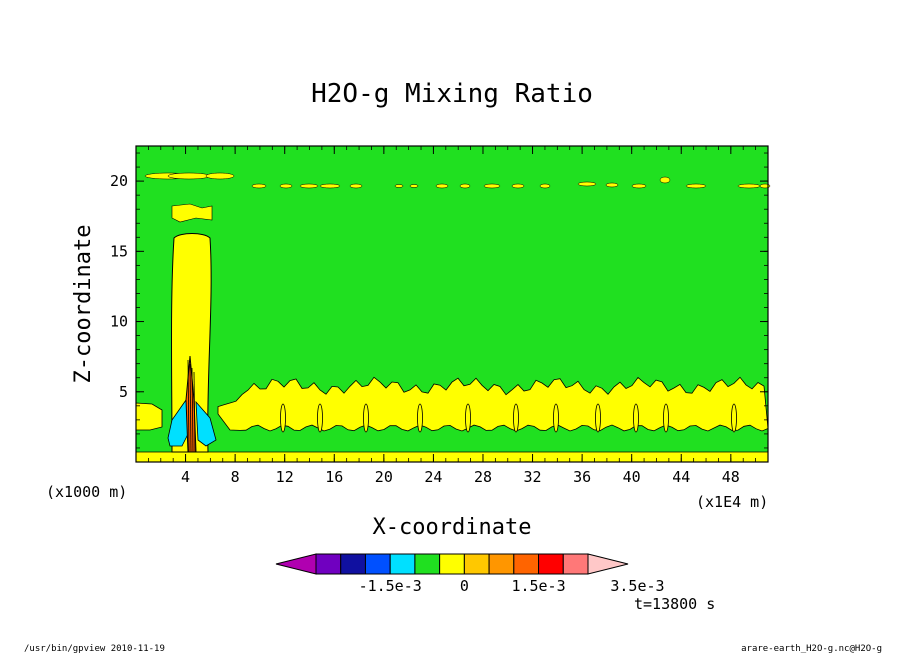 The height and width of the screenshot is (654, 904). Describe the element at coordinates (632, 477) in the screenshot. I see `x-tick-label: 40` at that location.